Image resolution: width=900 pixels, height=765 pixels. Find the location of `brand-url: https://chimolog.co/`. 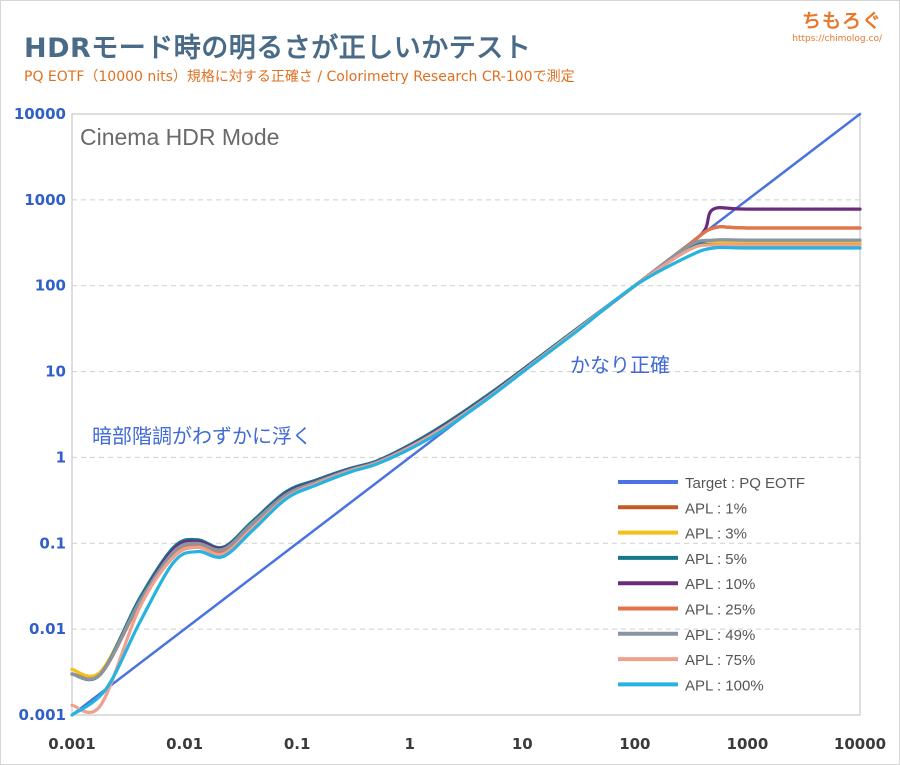

brand-url: https://chimolog.co/ is located at coordinates (837, 39).